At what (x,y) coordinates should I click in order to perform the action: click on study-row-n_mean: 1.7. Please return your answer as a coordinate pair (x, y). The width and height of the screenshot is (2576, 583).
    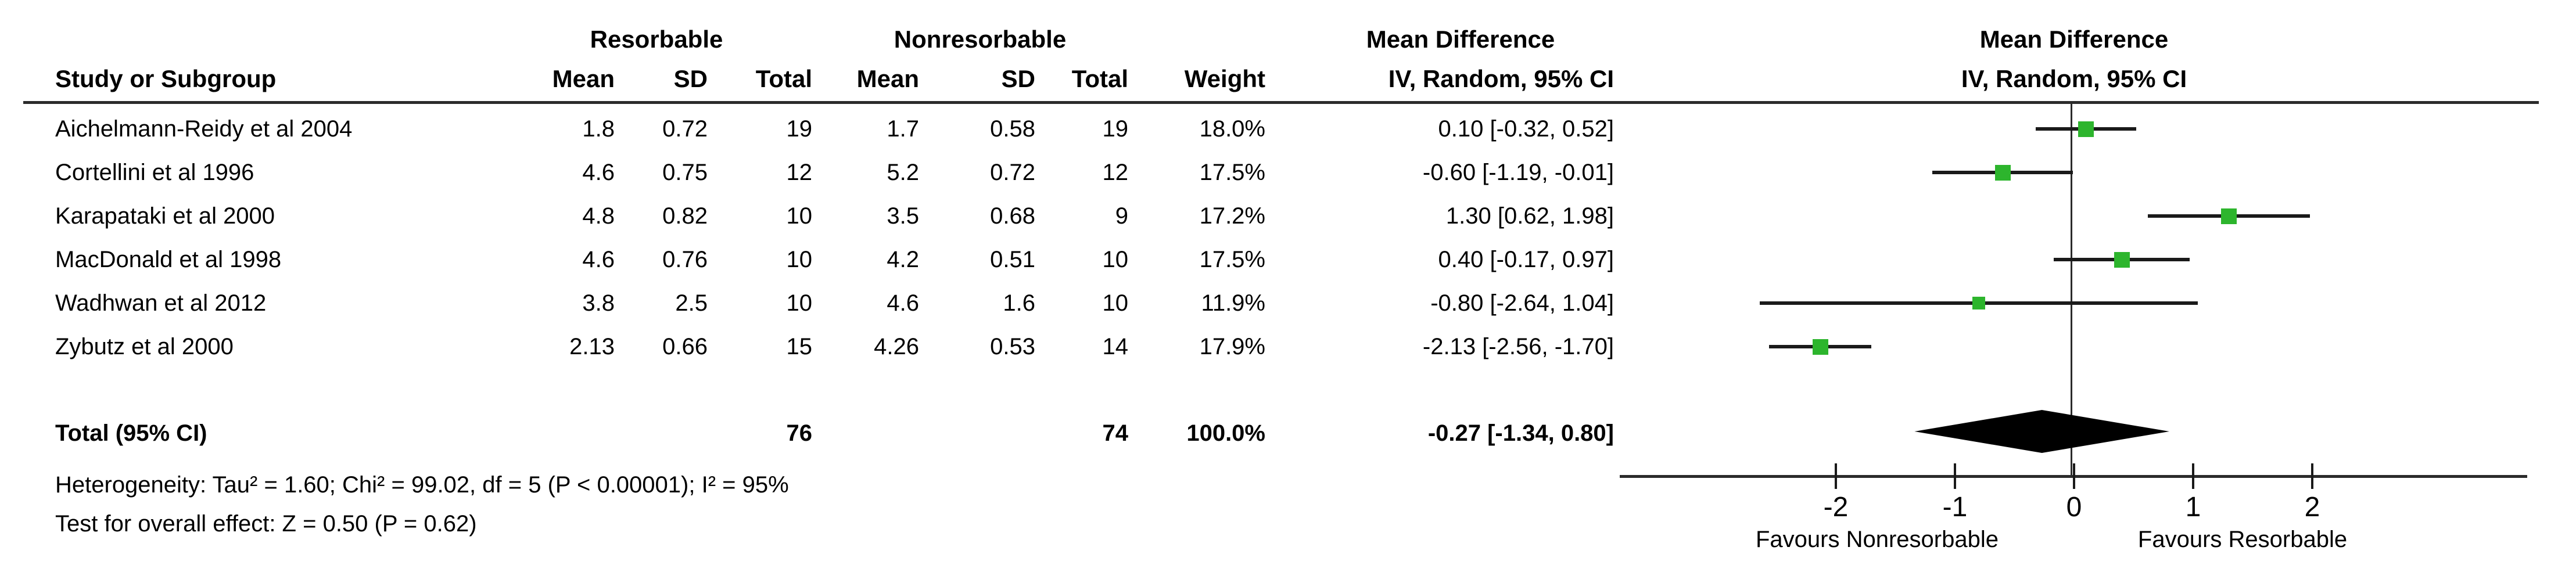
    Looking at the image, I should click on (903, 129).